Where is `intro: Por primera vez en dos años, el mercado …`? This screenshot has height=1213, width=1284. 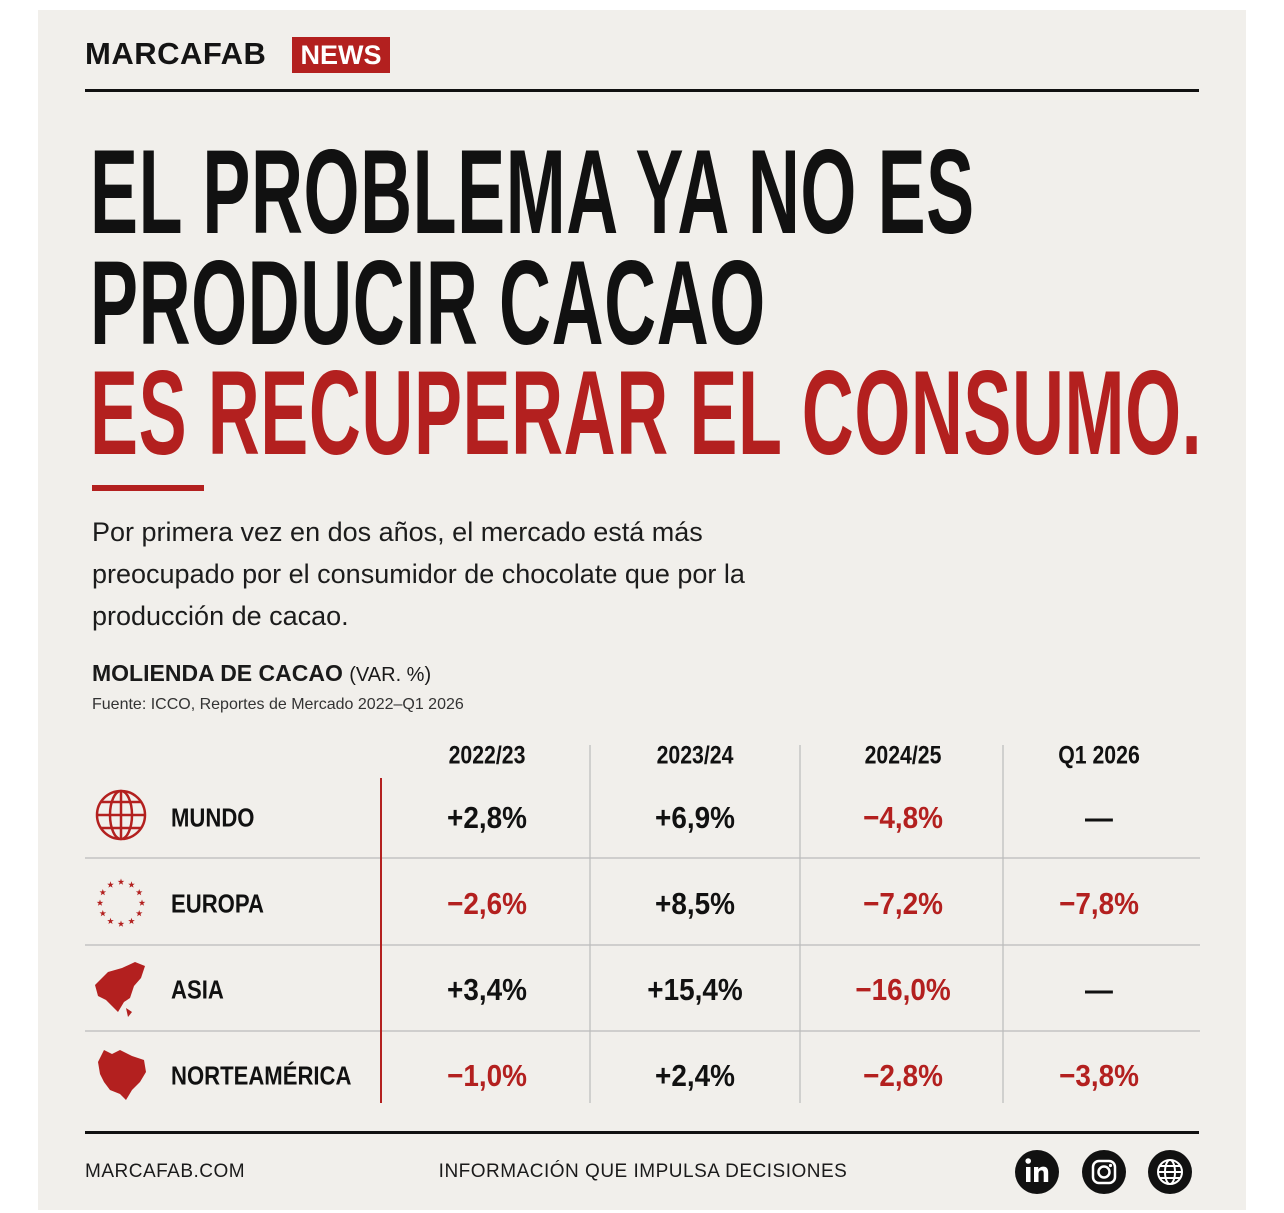 intro: Por primera vez en dos años, el mercado … is located at coordinates (418, 574).